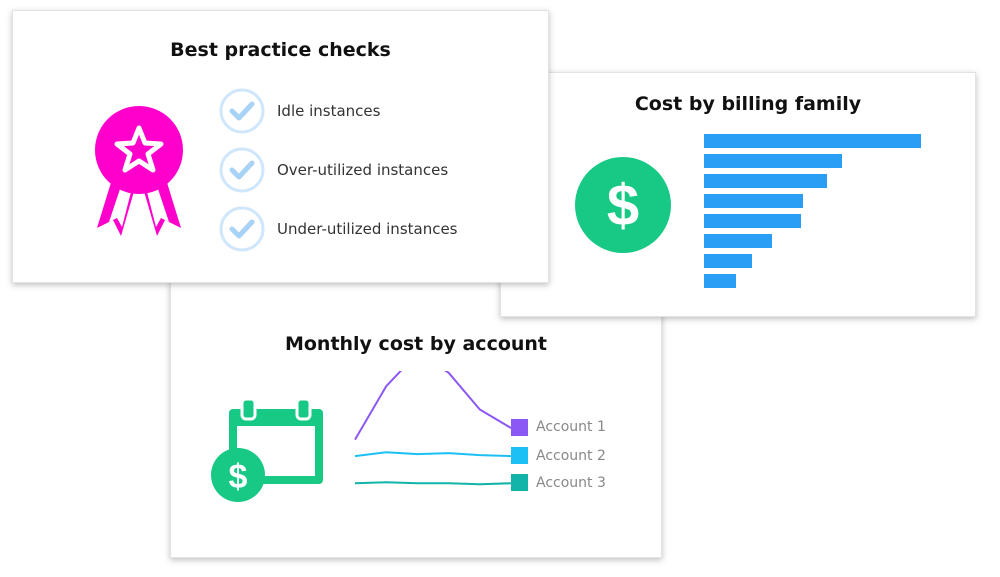  Describe the element at coordinates (416, 344) in the screenshot. I see `monthly-title: Monthly cost by account` at that location.